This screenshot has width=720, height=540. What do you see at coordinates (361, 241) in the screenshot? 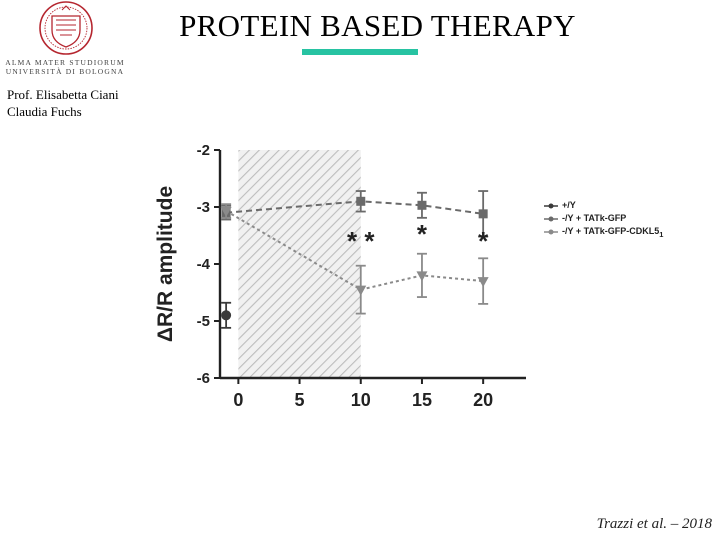
I see `significance-marker: * *` at bounding box center [361, 241].